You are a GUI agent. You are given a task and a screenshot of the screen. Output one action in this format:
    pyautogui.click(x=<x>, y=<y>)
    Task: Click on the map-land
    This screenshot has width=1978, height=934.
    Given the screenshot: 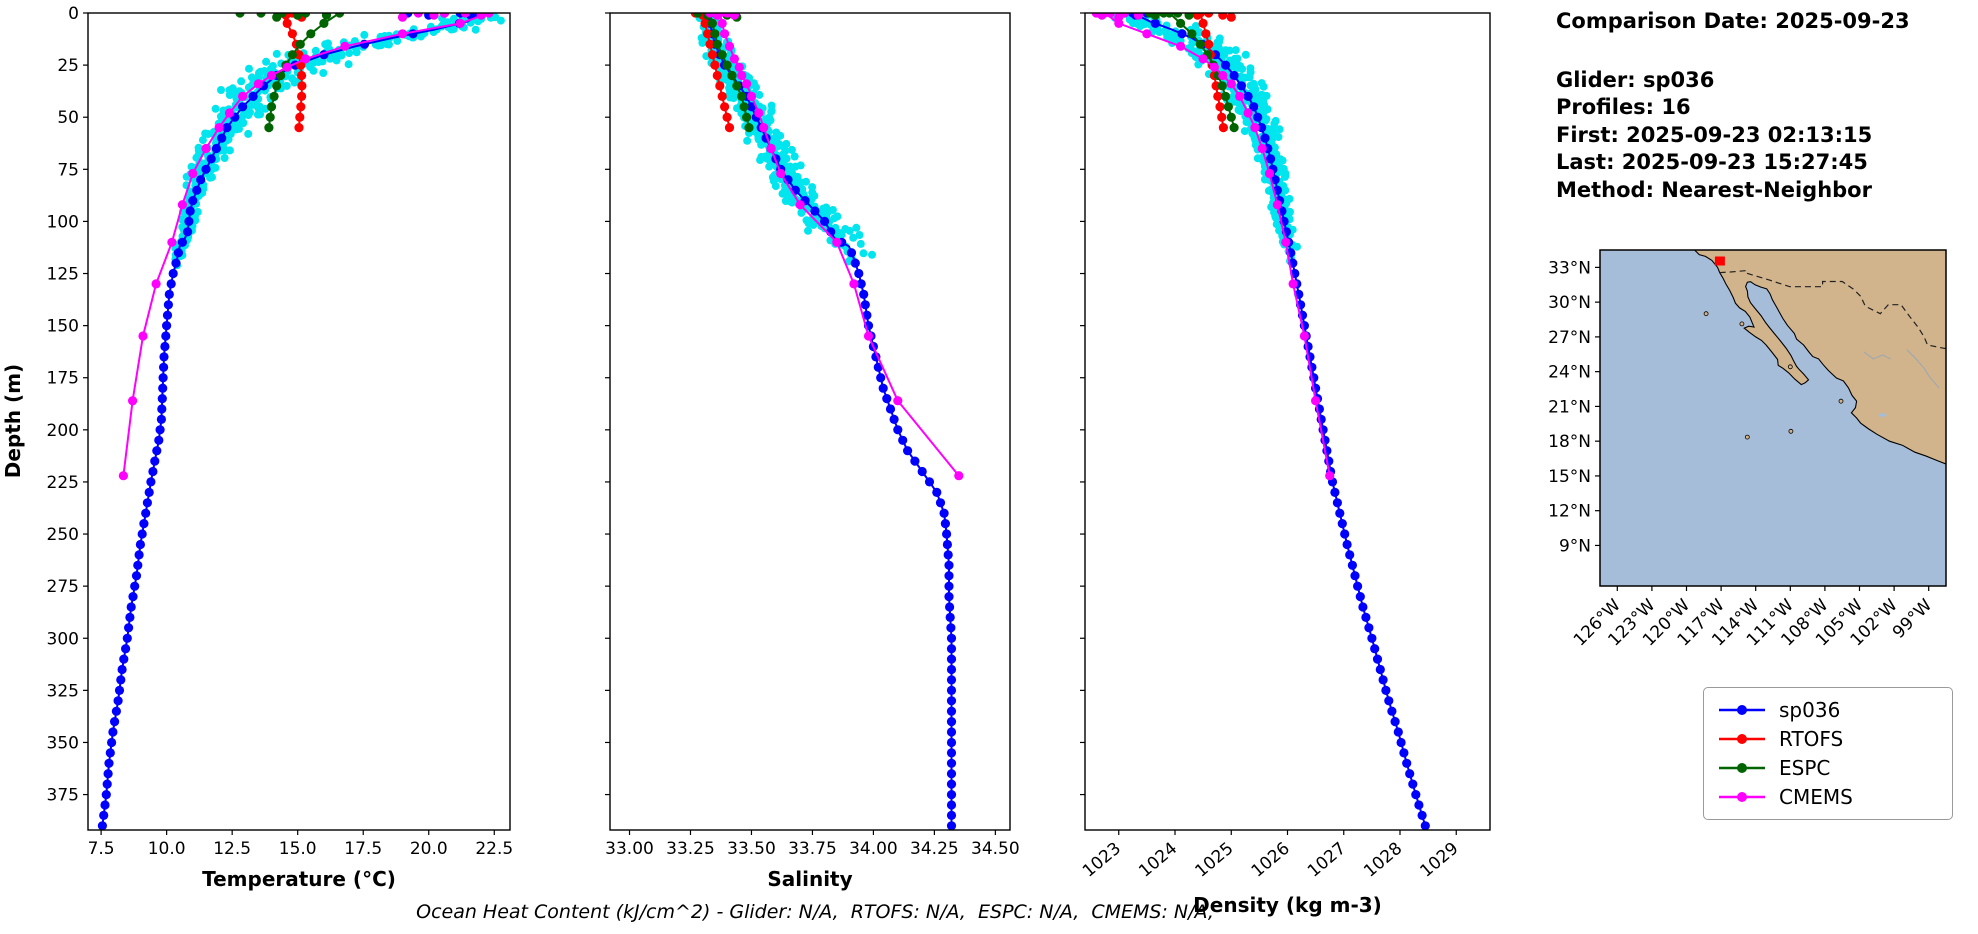 What is the action you would take?
    pyautogui.click(x=1819, y=357)
    